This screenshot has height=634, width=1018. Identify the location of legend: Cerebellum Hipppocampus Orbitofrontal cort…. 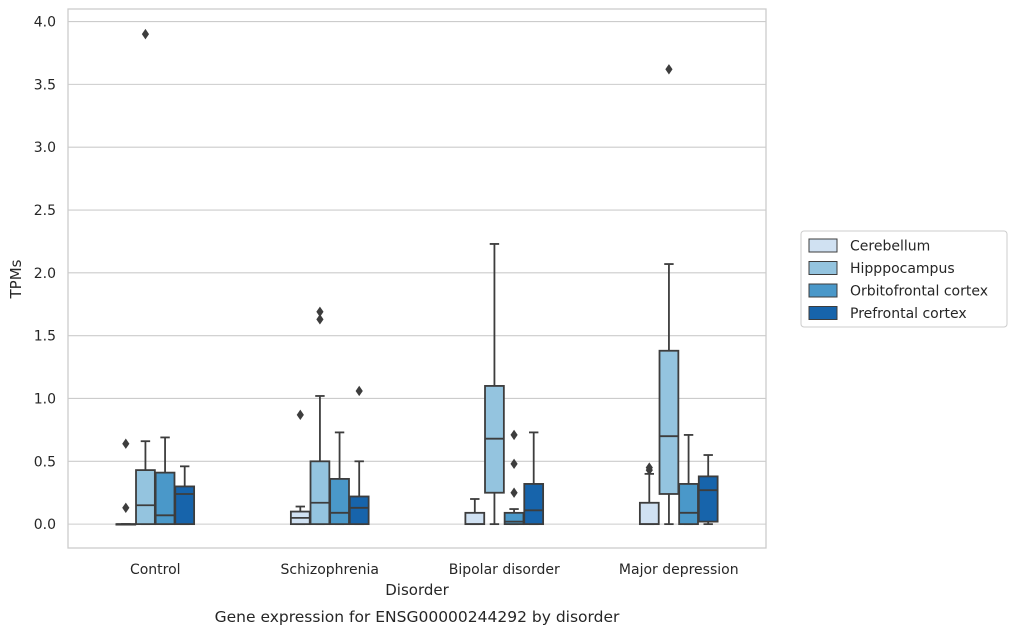
(904, 279).